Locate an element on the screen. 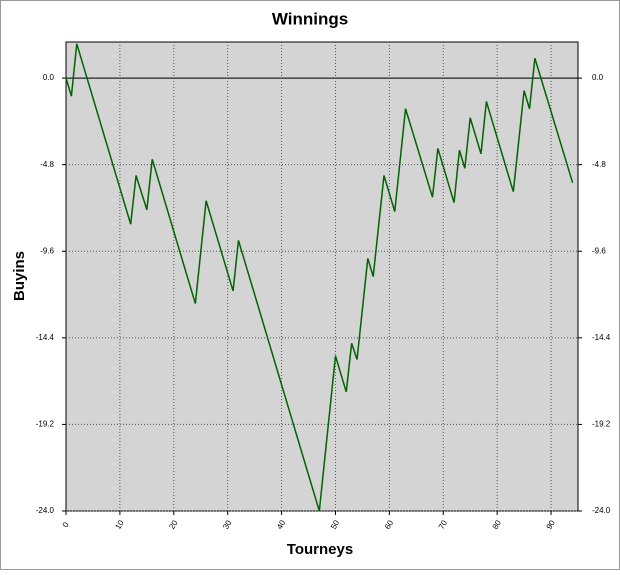 This screenshot has height=575, width=620. y2-tick-label: 0.0 is located at coordinates (598, 77).